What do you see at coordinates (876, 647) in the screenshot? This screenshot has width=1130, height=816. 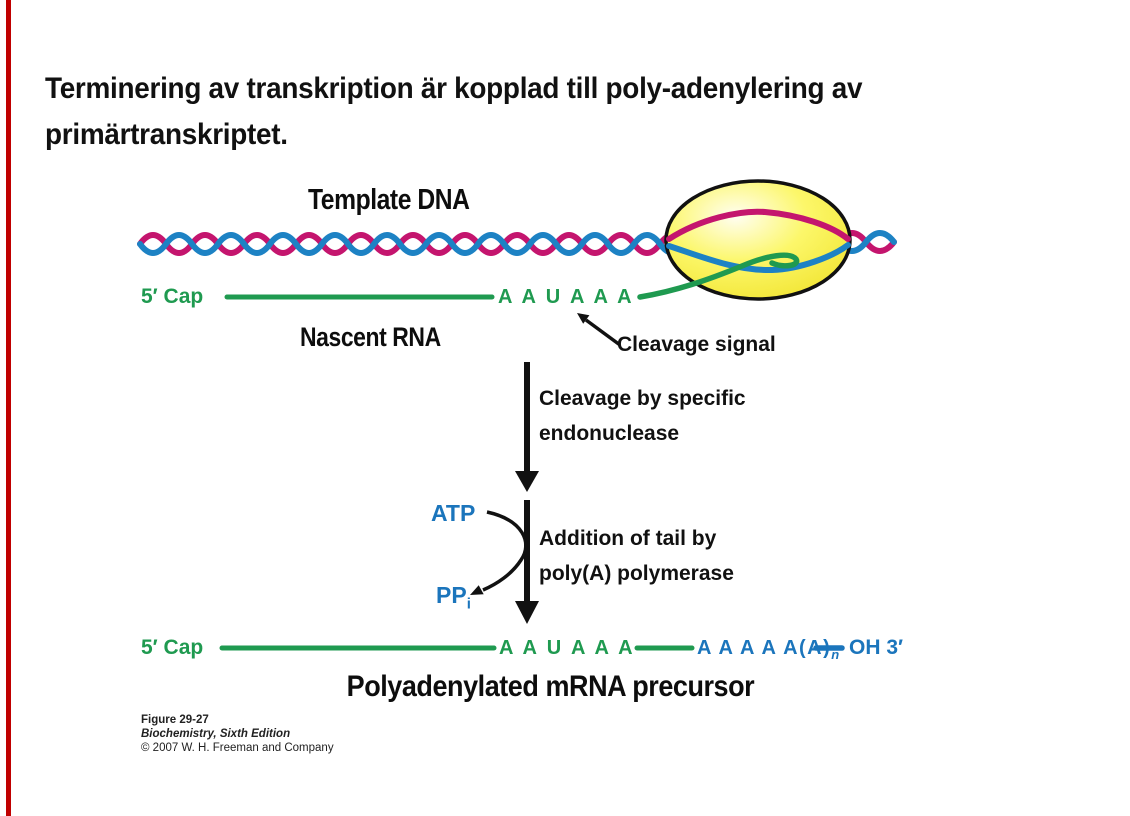 I see `oh-three-prime-label: OH 3′` at bounding box center [876, 647].